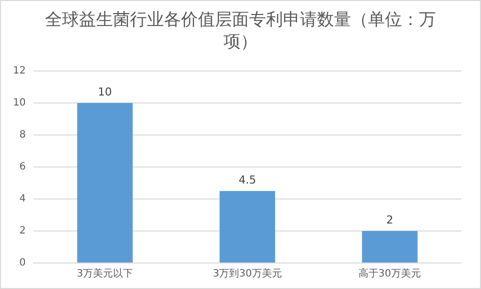  What do you see at coordinates (105, 91) in the screenshot?
I see `data-label: 10` at bounding box center [105, 91].